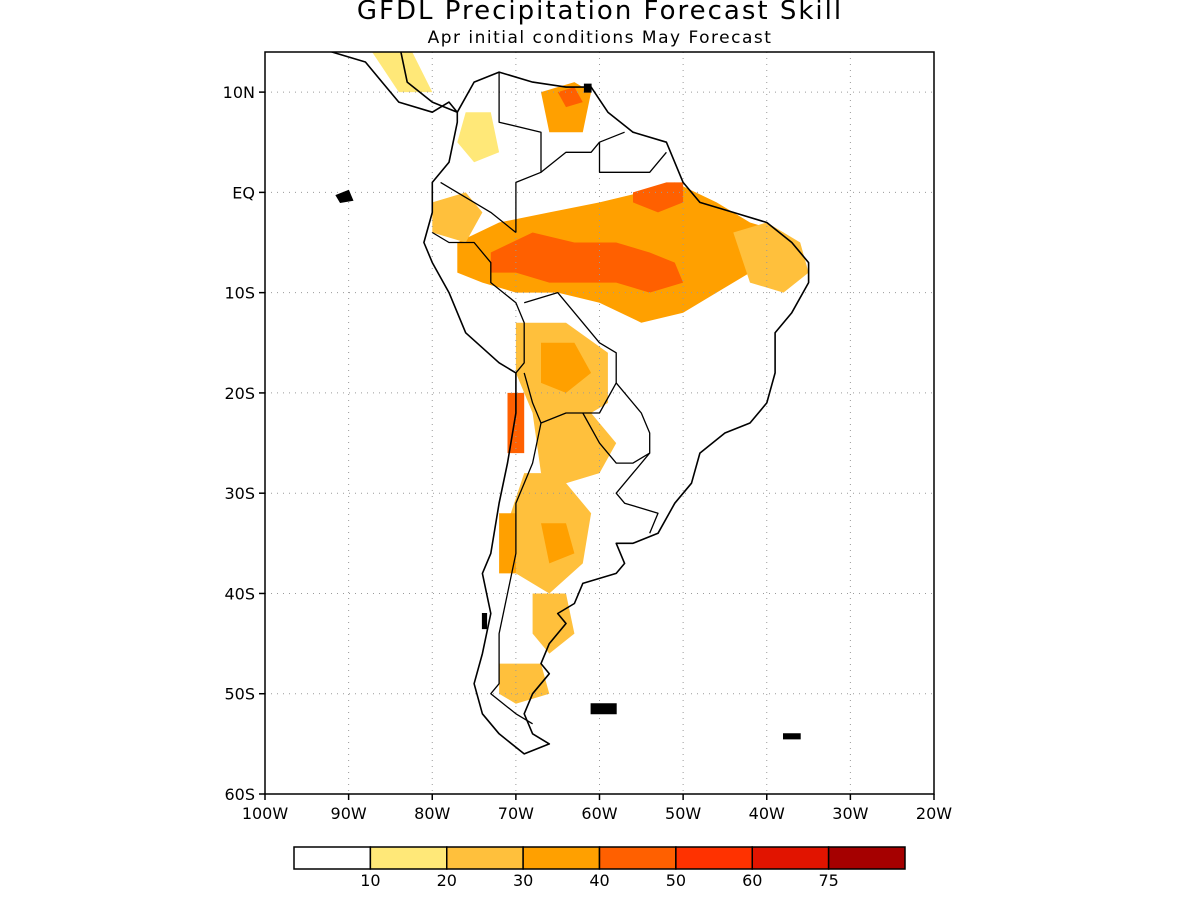  What do you see at coordinates (523, 880) in the screenshot?
I see `colorbar-label: 30` at bounding box center [523, 880].